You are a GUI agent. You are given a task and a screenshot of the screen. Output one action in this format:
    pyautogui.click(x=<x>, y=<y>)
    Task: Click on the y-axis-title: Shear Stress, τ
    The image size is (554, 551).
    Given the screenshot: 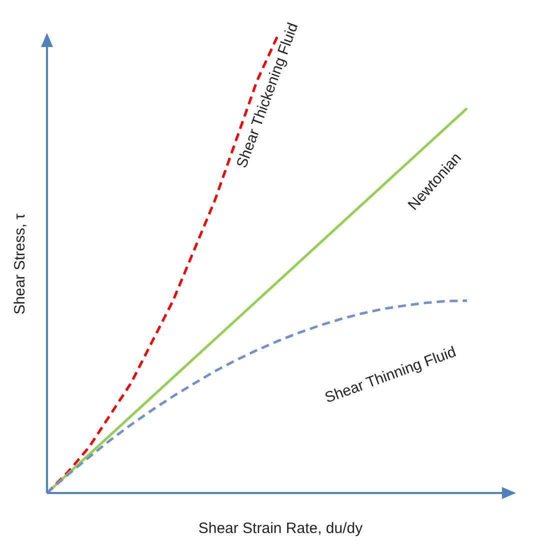 What is the action you would take?
    pyautogui.click(x=19, y=263)
    